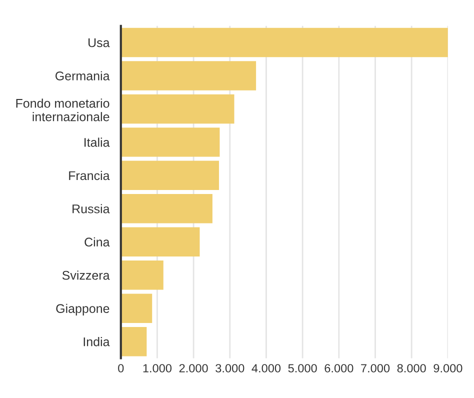 The width and height of the screenshot is (474, 398). What do you see at coordinates (63, 110) in the screenshot?
I see `y-tick-label: Fondo monetario internazionale` at bounding box center [63, 110].